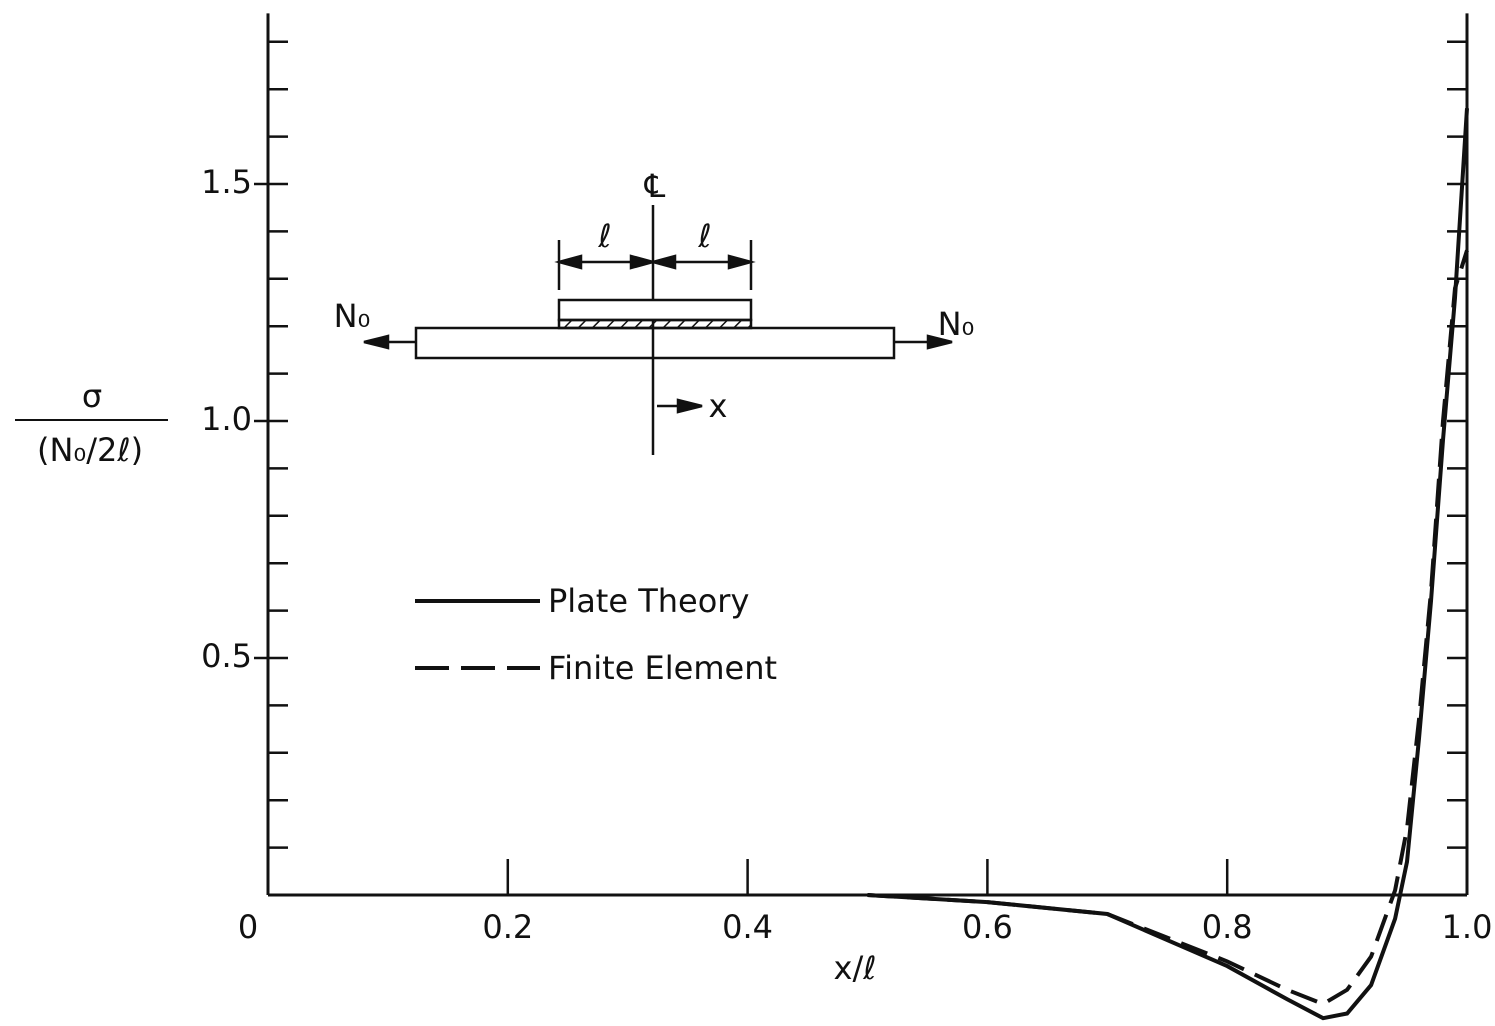 Image resolution: width=1495 pixels, height=1026 pixels. I want to click on x-axis-label: x/ℓ, so click(855, 968).